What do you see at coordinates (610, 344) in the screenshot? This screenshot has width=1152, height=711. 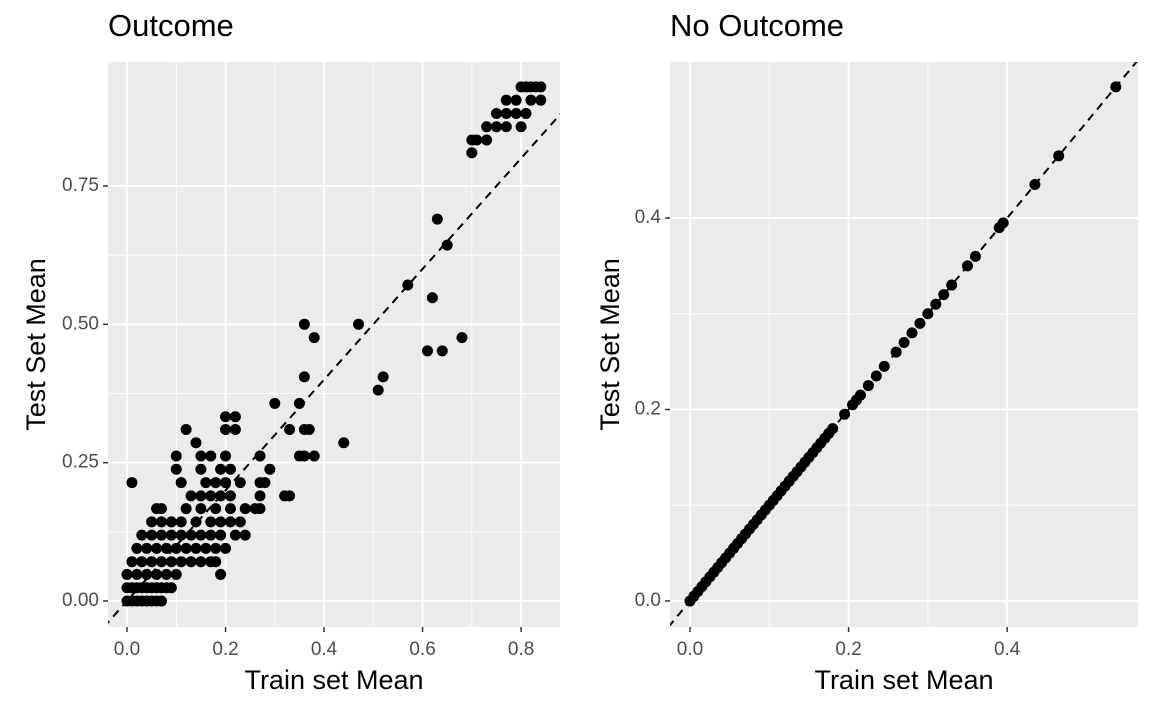 I see `y-axis-label: Test Set Mean` at bounding box center [610, 344].